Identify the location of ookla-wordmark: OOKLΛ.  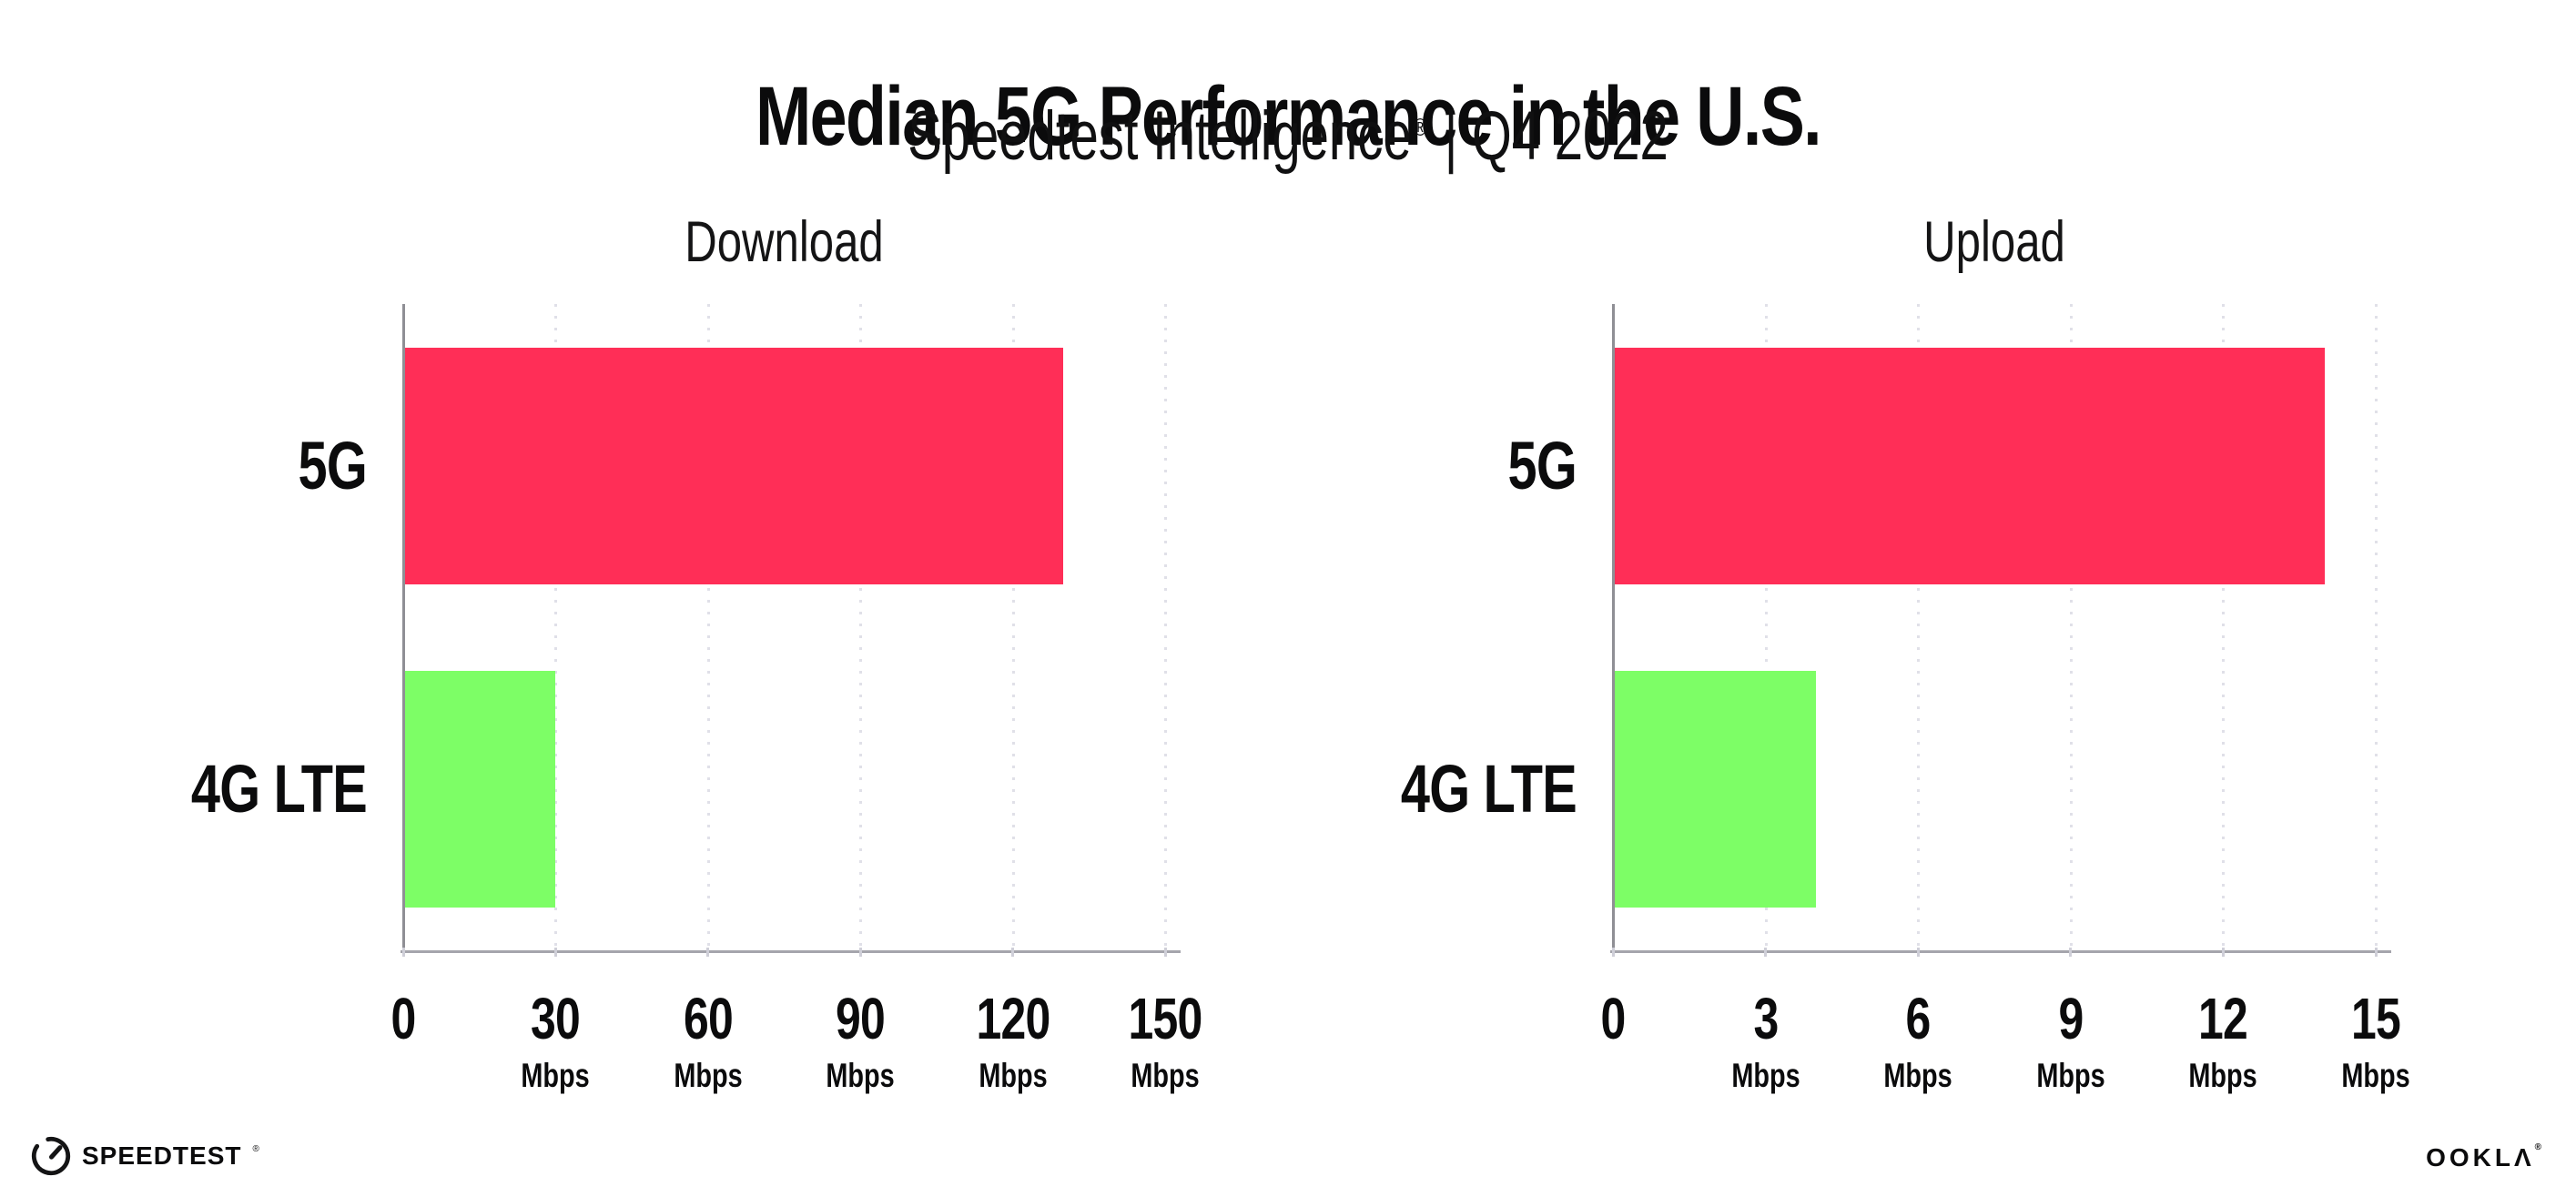
(2480, 1157).